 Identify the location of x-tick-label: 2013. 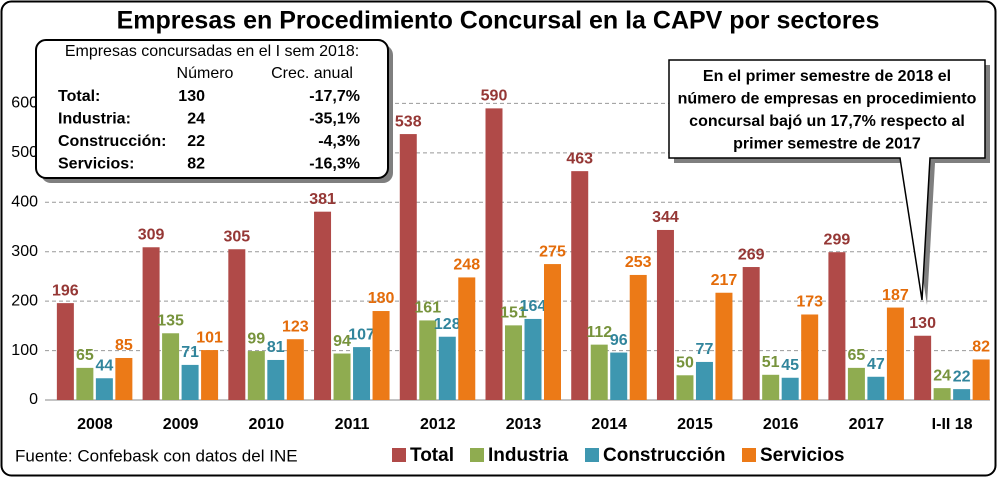
(524, 424).